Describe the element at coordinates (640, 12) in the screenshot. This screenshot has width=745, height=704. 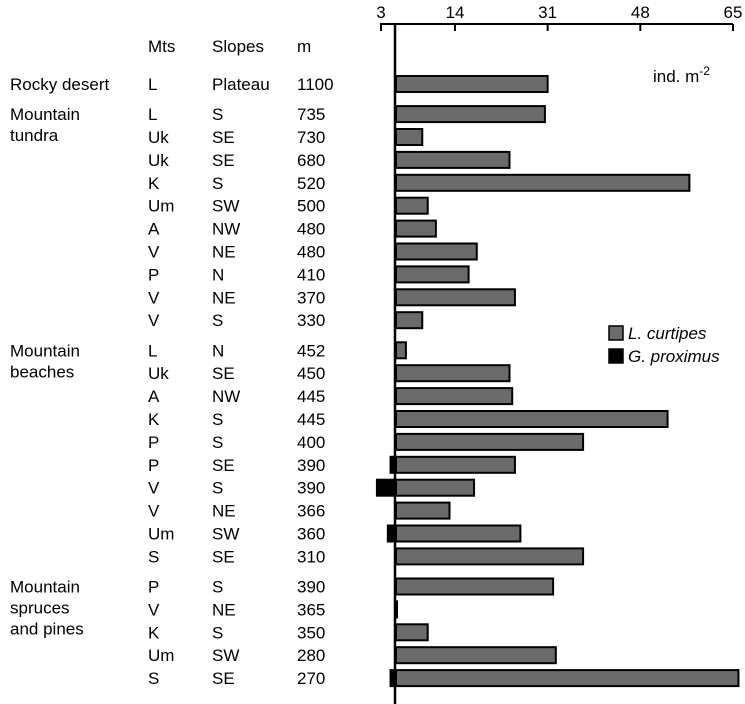
I see `x-tick-label: 48` at that location.